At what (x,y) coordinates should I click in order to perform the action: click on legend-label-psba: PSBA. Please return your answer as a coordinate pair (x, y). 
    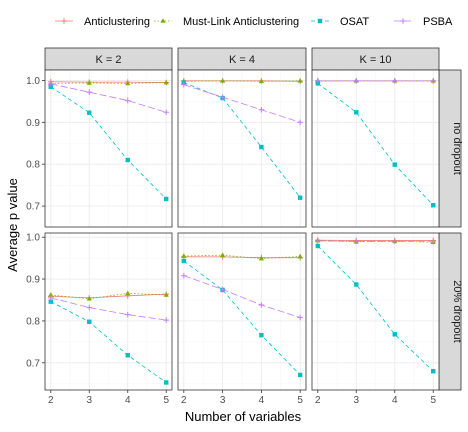
    Looking at the image, I should click on (438, 22).